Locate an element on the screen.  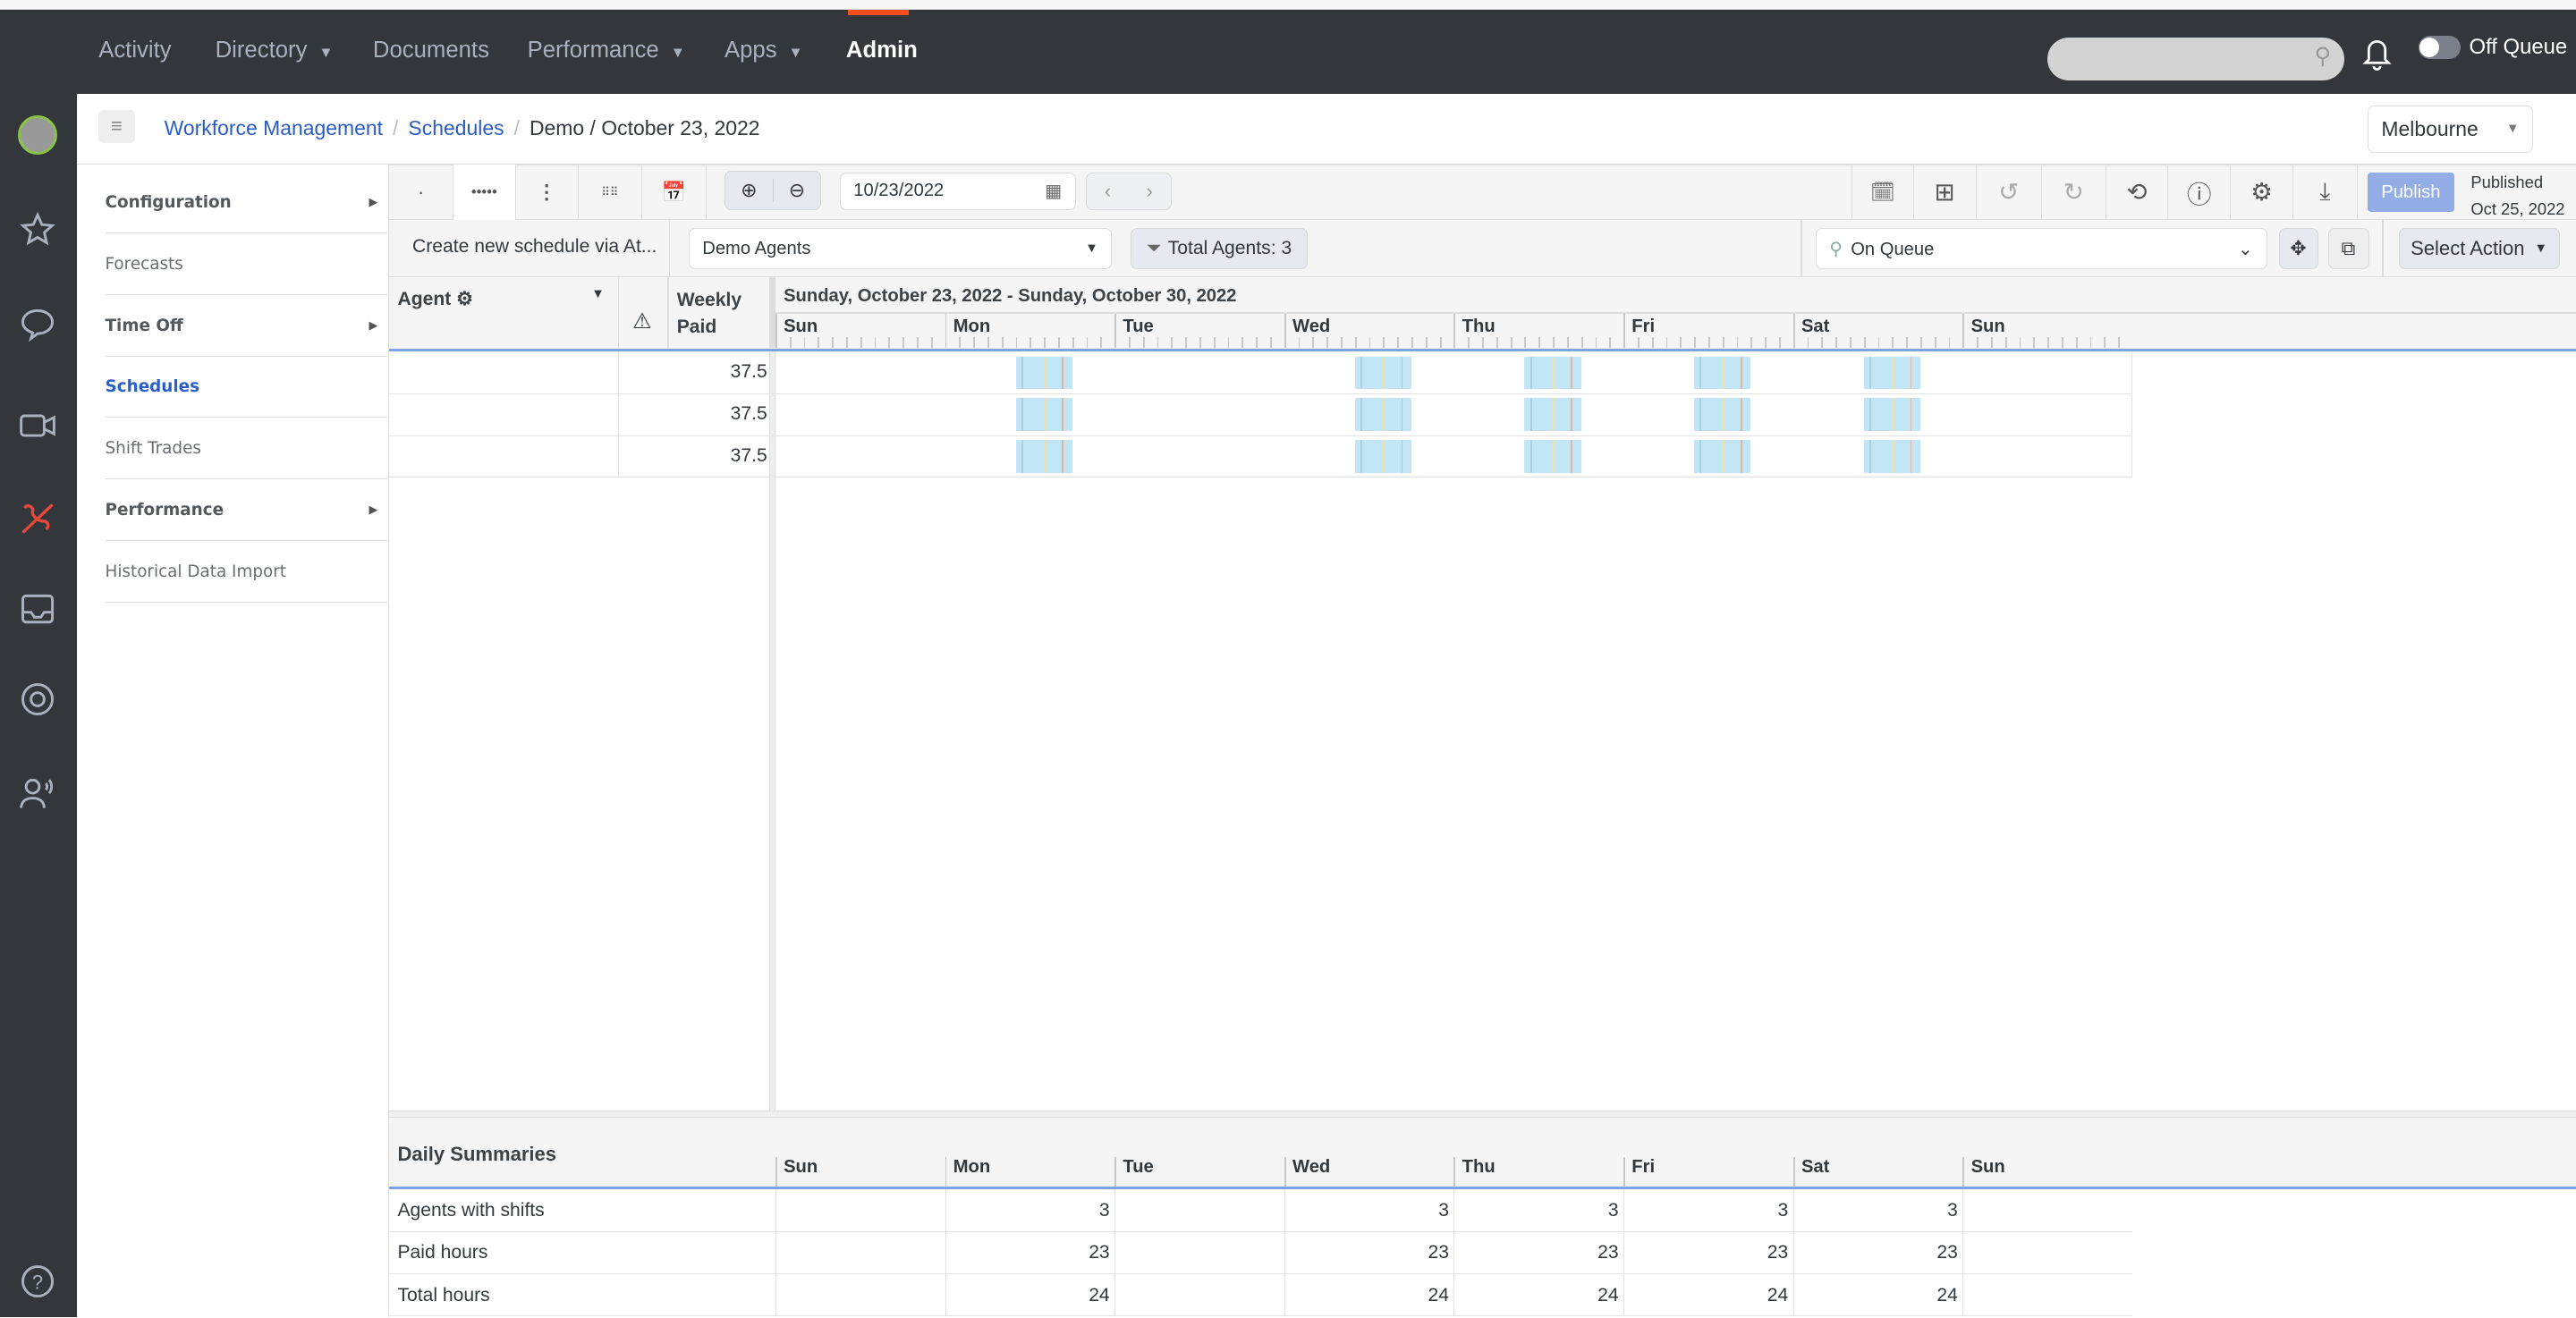
add-calendar-icon: ⊞ is located at coordinates (1945, 193).